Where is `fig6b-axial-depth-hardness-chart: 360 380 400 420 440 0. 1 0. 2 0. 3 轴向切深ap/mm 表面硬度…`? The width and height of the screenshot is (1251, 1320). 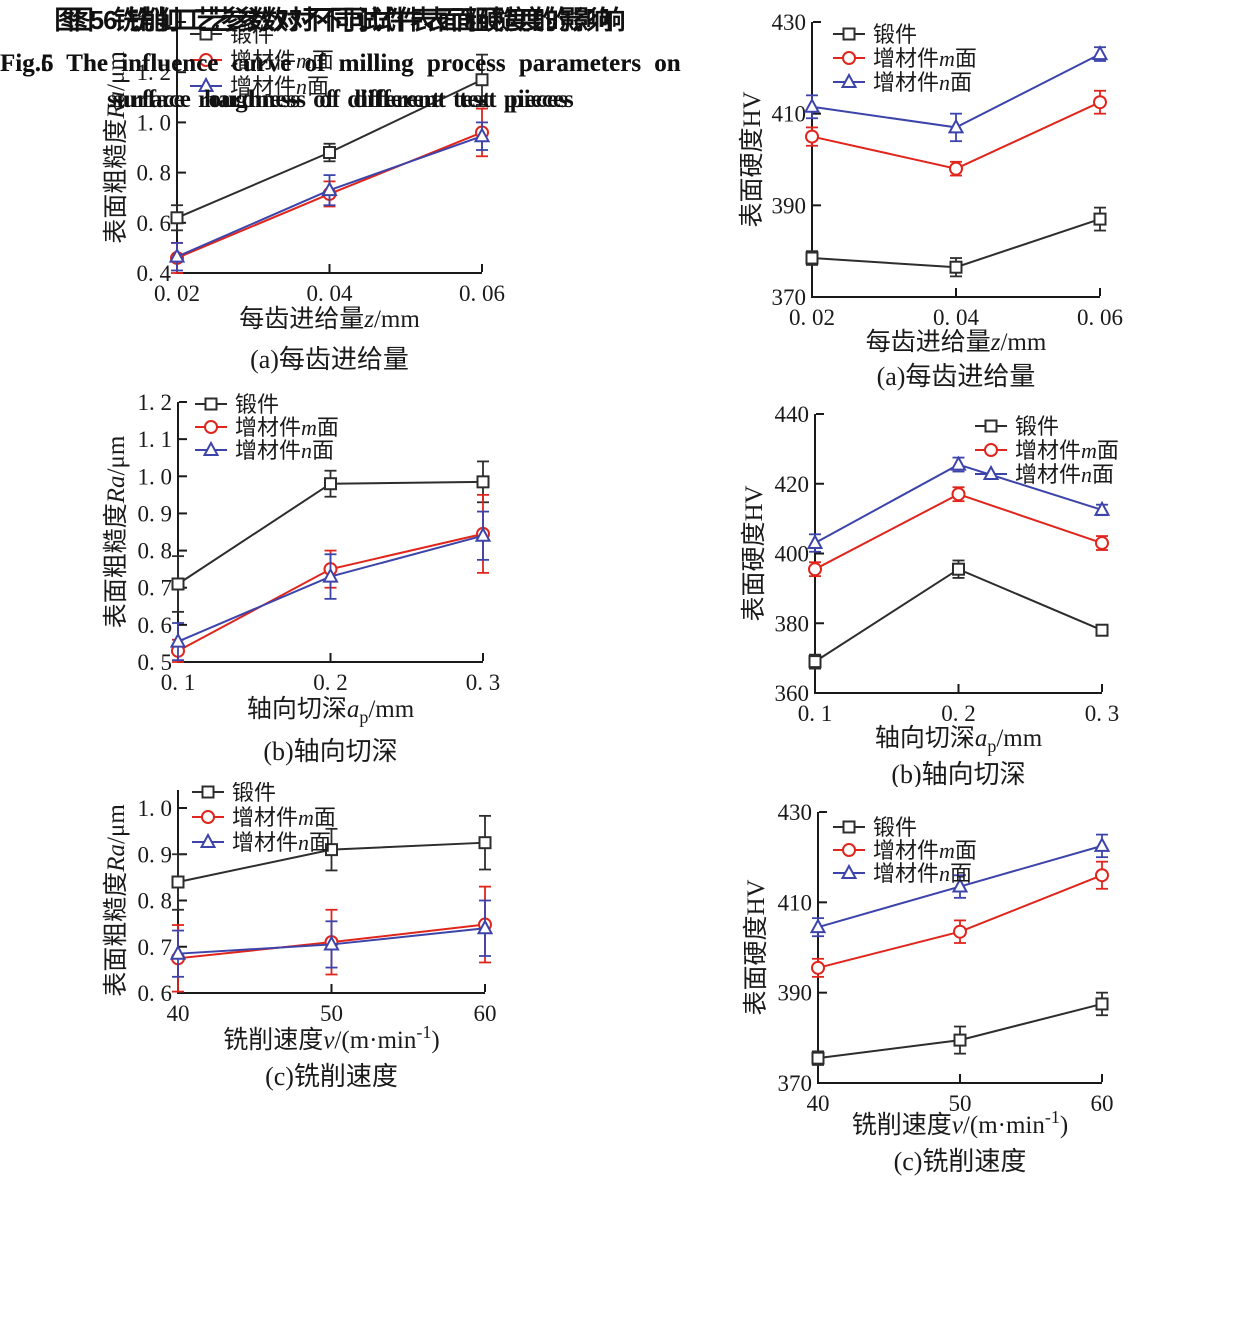
fig6b-axial-depth-hardness-chart: 360 380 400 420 440 0. 1 0. 2 0. 3 轴向切深ap/mm 表面硬度… is located at coordinates (975, 590).